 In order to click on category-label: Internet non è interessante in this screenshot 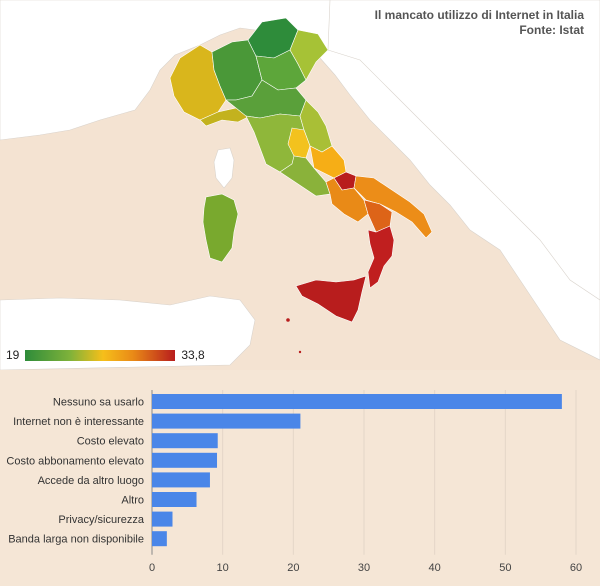, I will do `click(78, 422)`.